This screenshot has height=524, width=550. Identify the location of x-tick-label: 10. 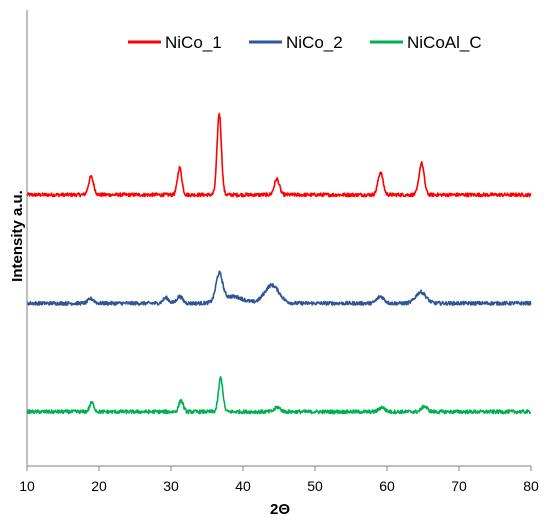
(27, 486).